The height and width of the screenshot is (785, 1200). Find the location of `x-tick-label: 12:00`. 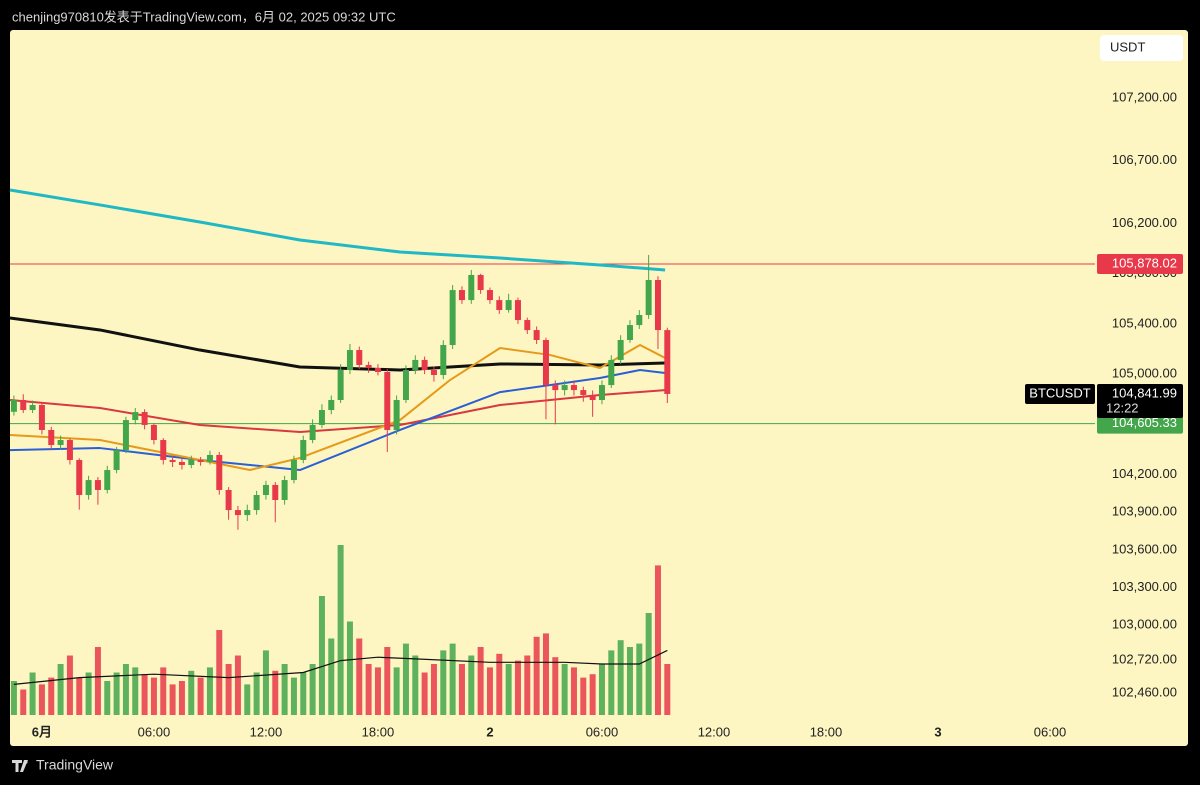

x-tick-label: 12:00 is located at coordinates (266, 731).